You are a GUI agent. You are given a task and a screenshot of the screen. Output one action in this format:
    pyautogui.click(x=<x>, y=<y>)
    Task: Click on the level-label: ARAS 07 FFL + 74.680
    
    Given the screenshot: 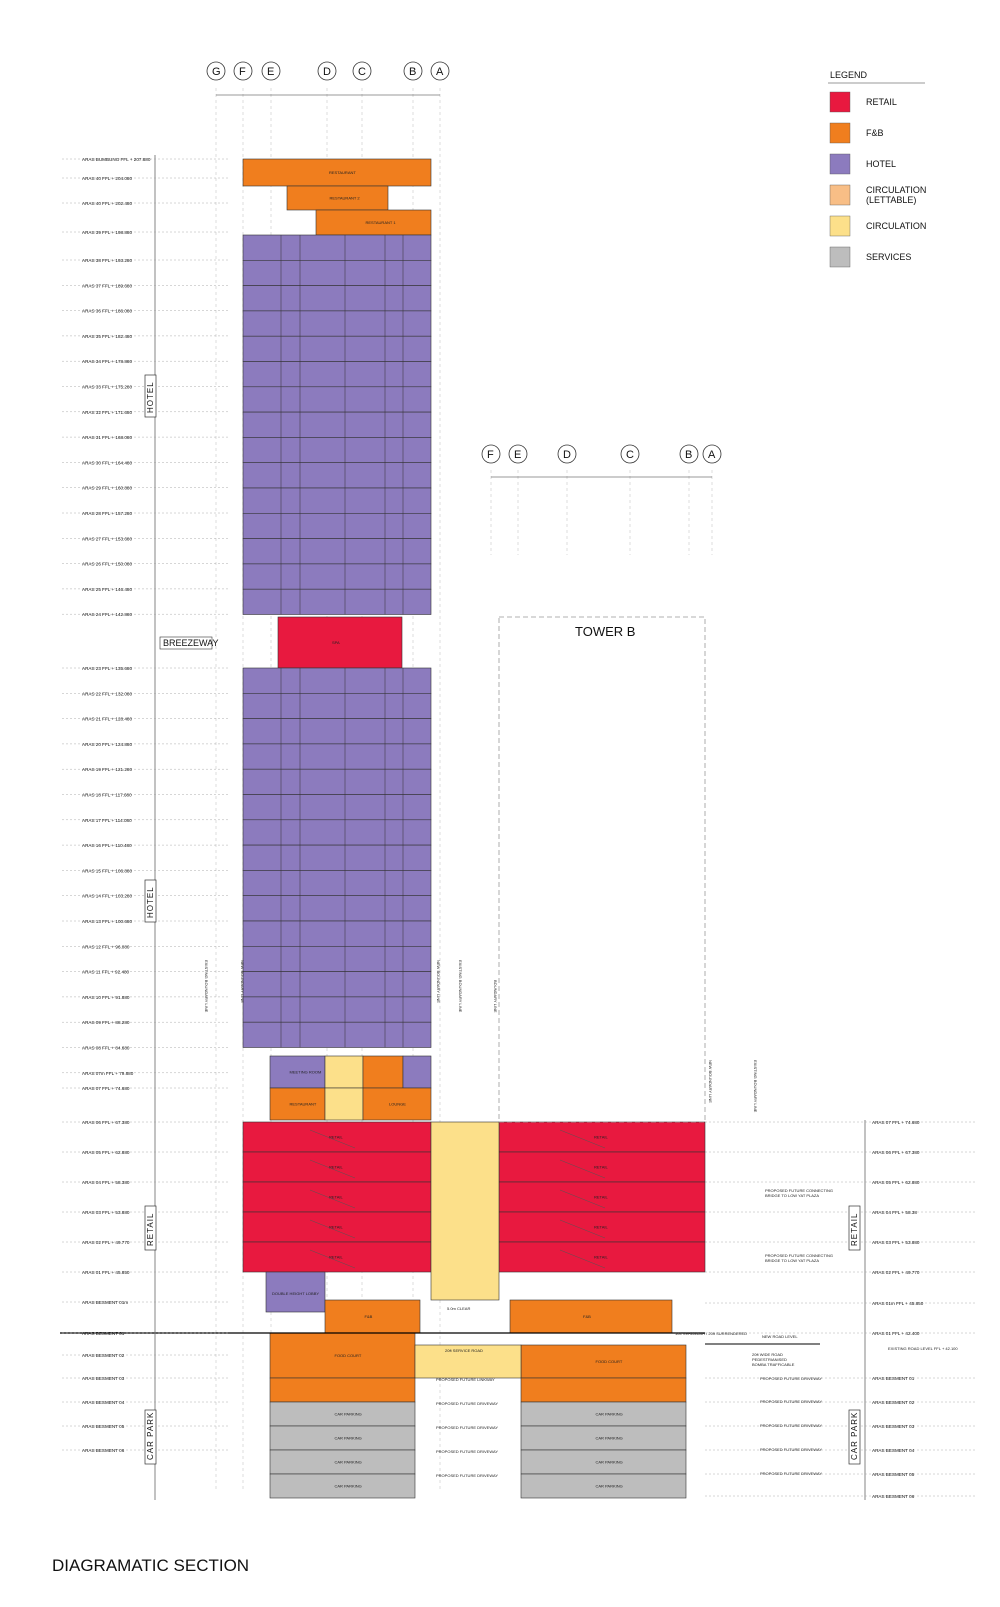 What is the action you would take?
    pyautogui.click(x=106, y=1088)
    